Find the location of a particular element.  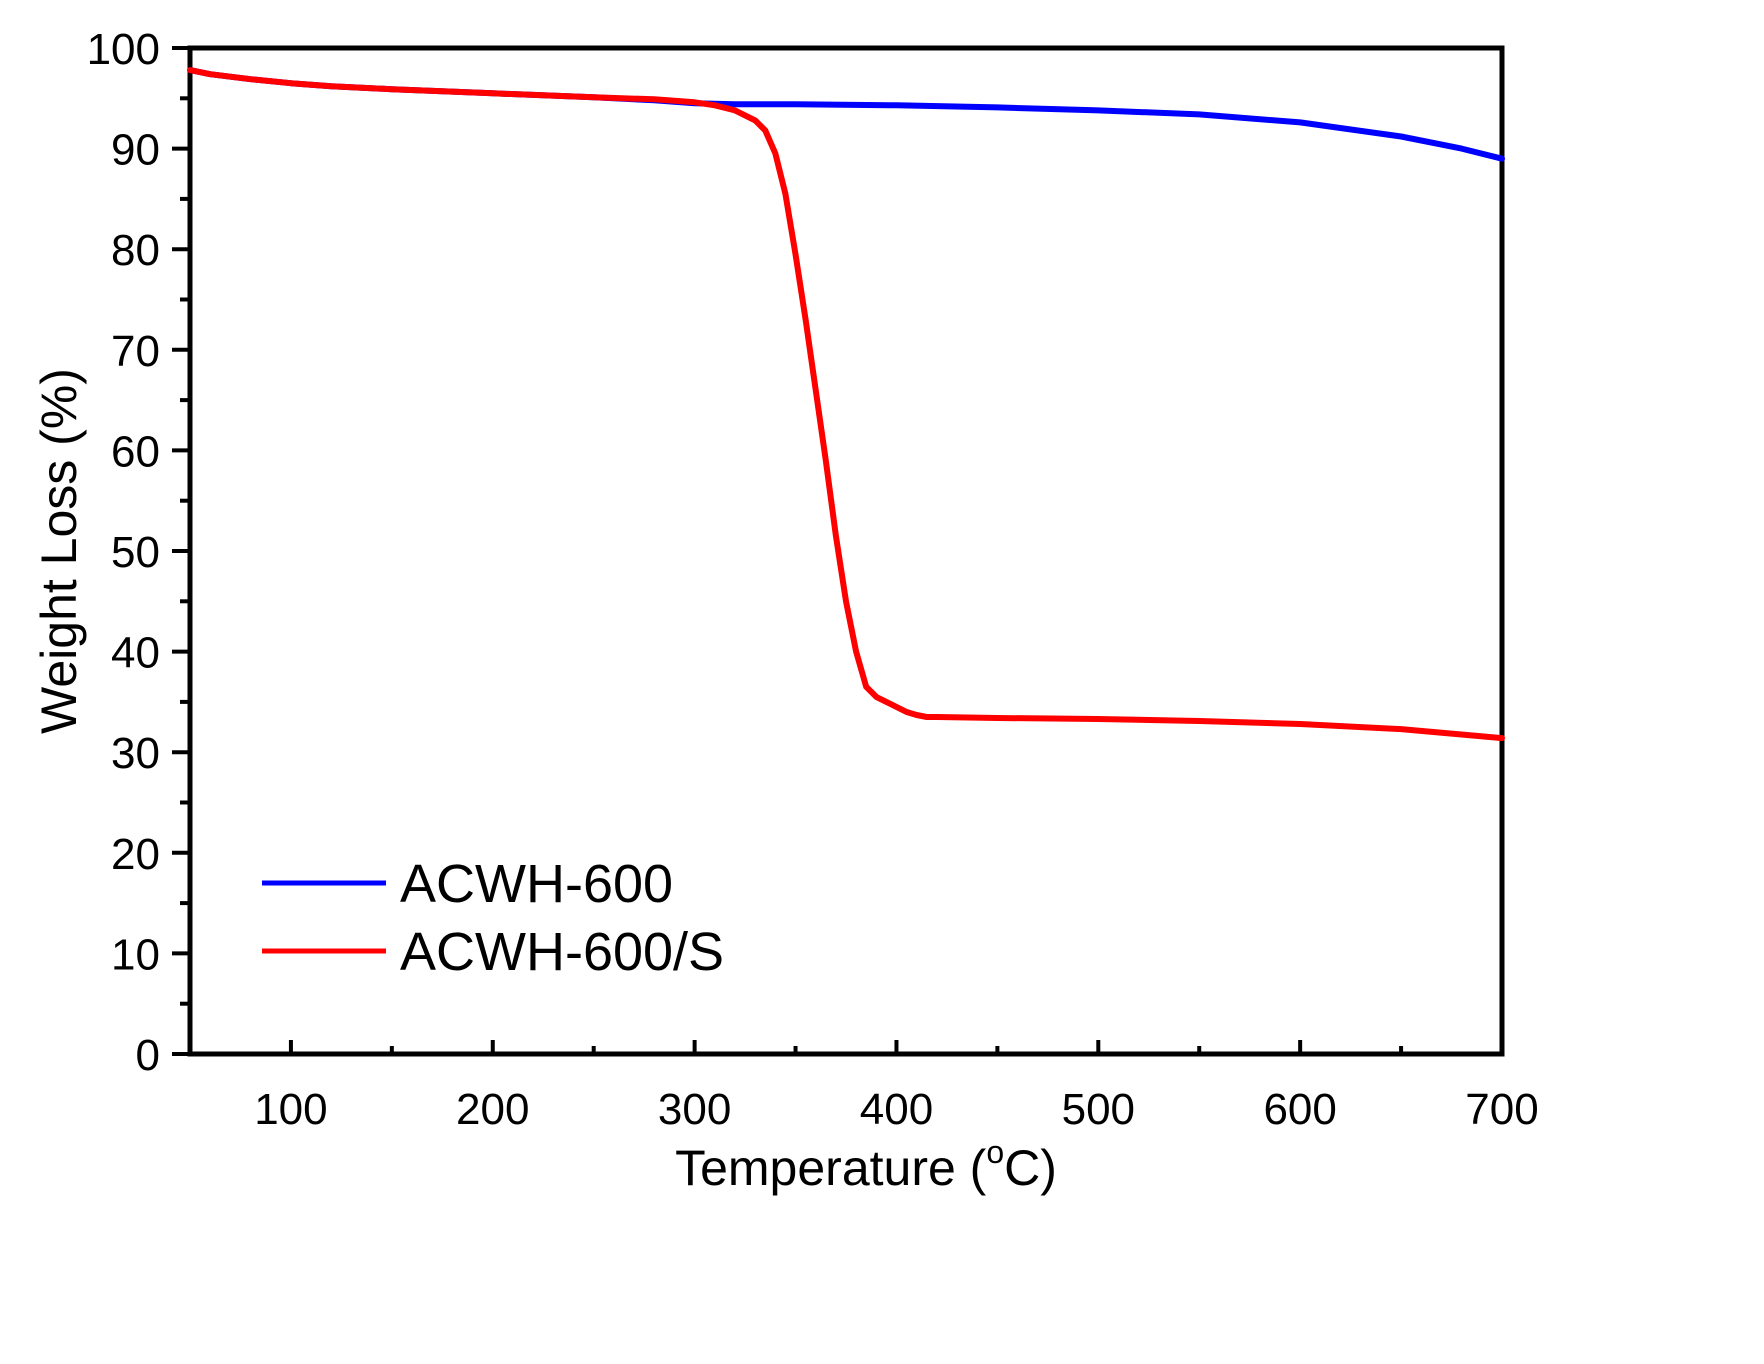

y-tick-label-90: 90 is located at coordinates (135, 150).